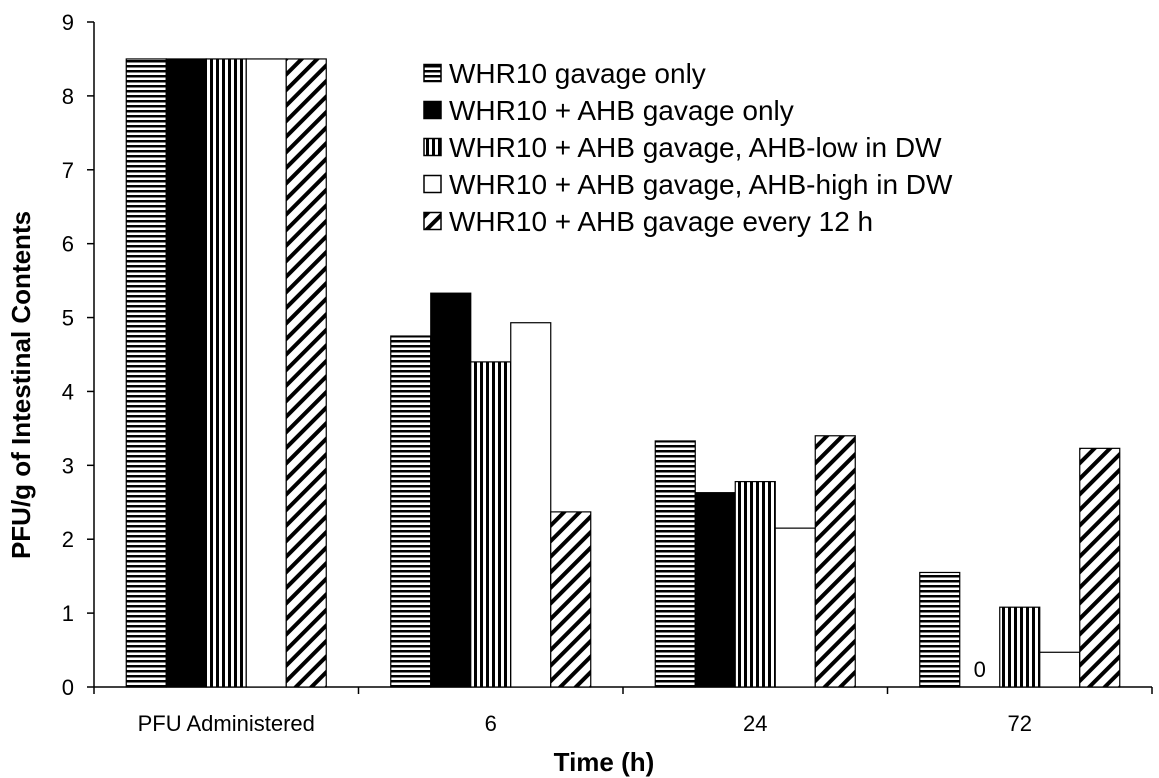 Image resolution: width=1159 pixels, height=778 pixels. What do you see at coordinates (68, 687) in the screenshot?
I see `y-tick-label: 0` at bounding box center [68, 687].